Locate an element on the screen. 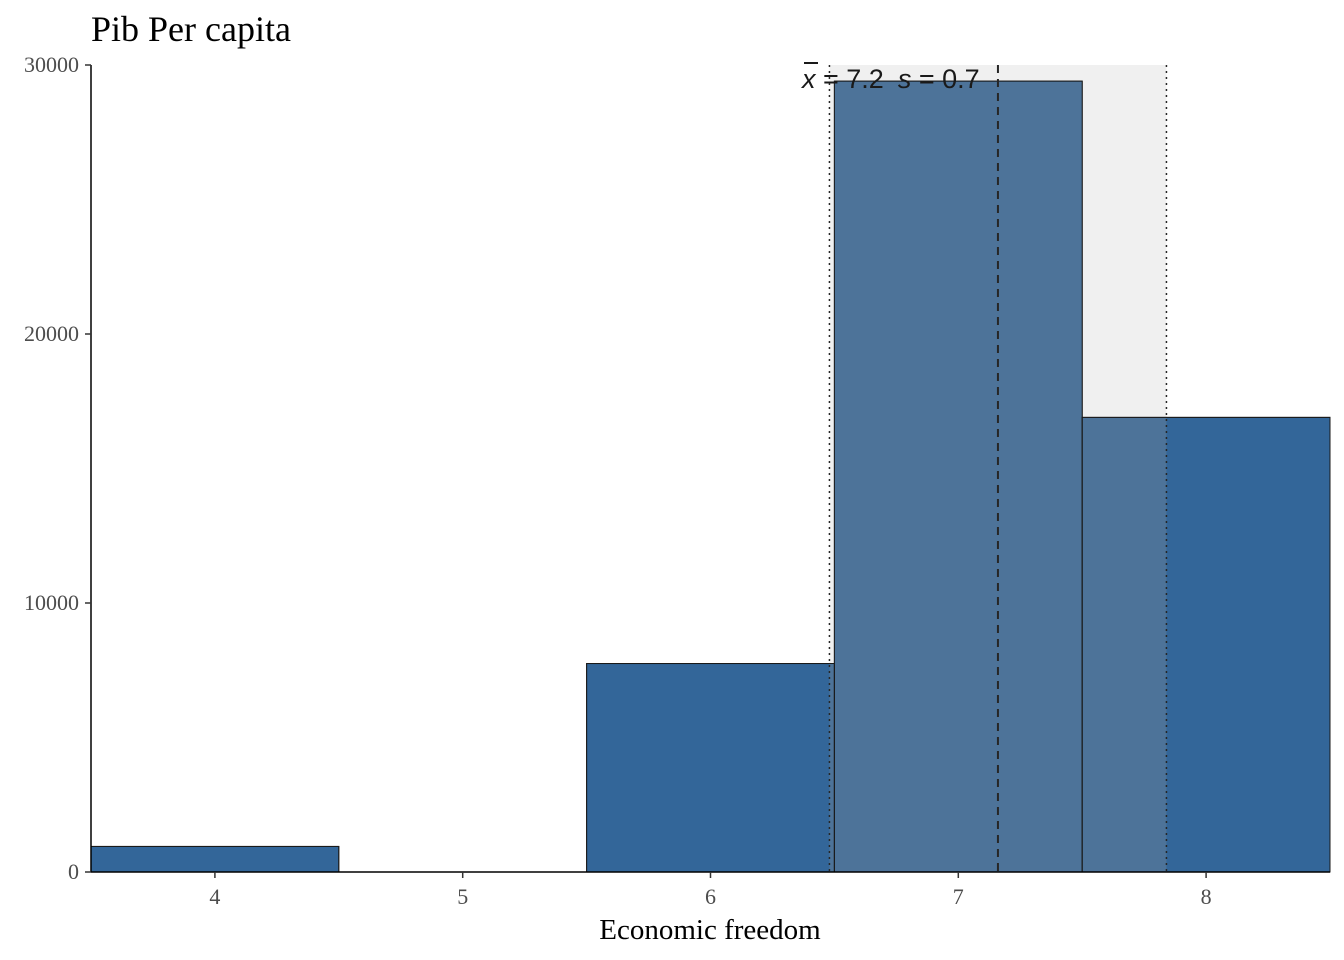 The image size is (1344, 960). mean-symbol: x is located at coordinates (808, 79).